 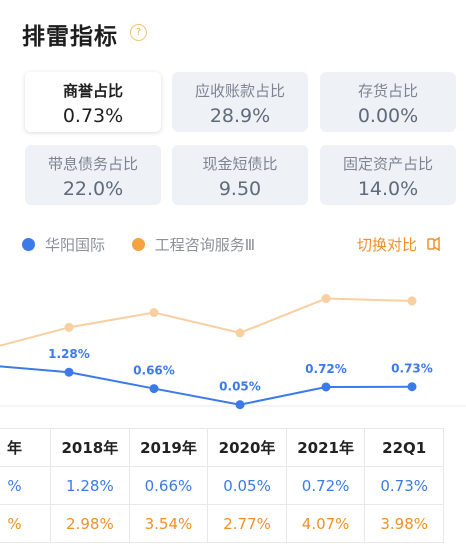 I want to click on legend-label: 工程咨询服务Ⅲ, so click(x=205, y=245).